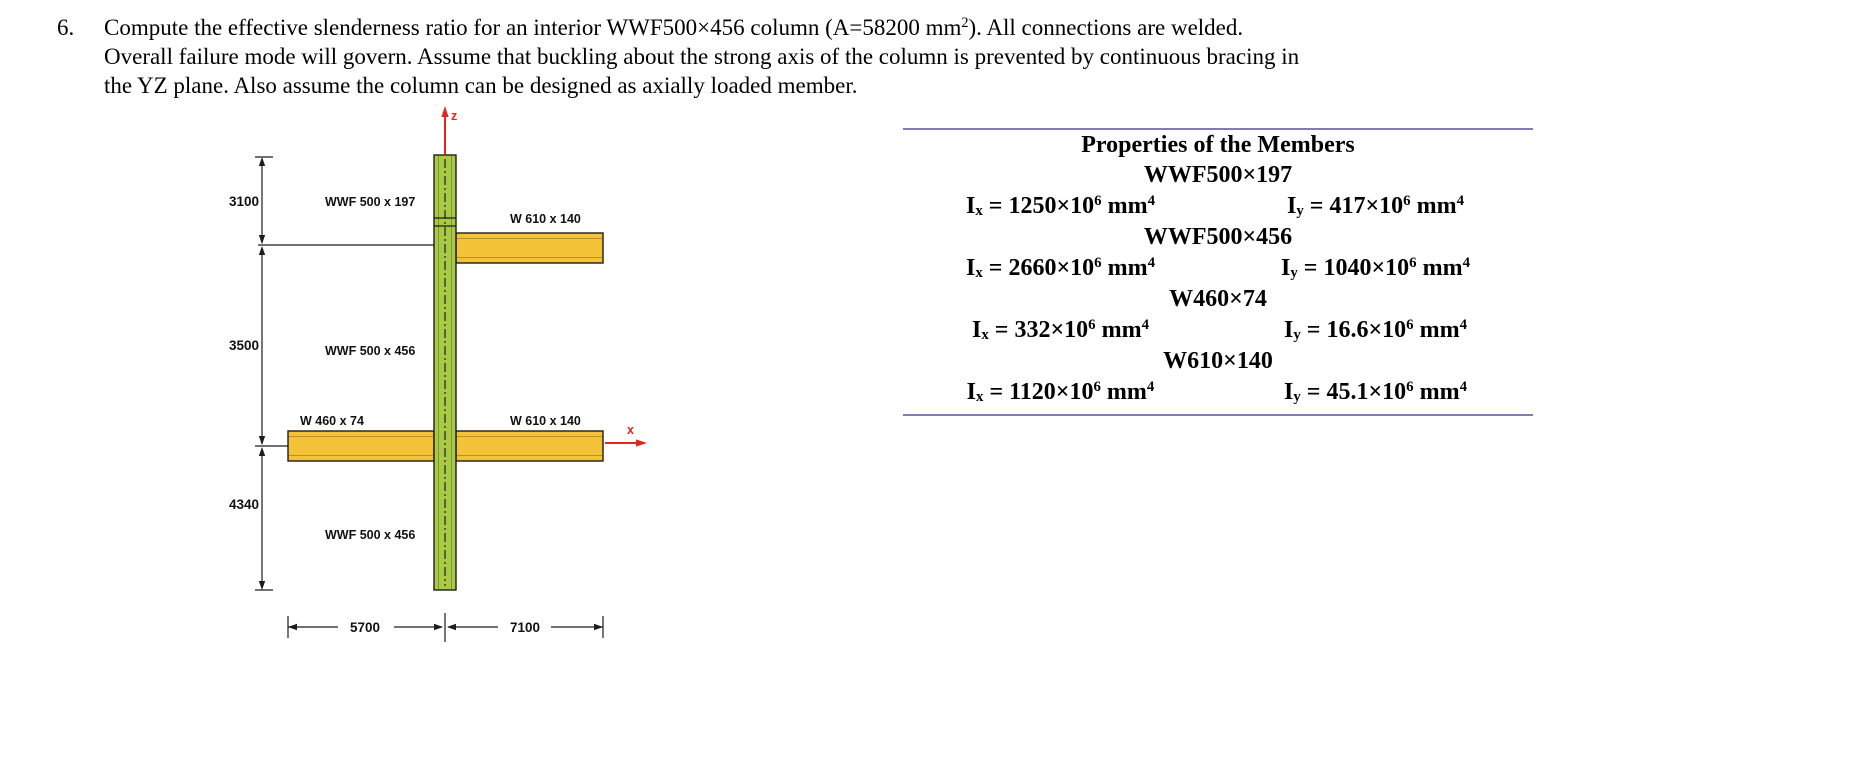  Describe the element at coordinates (1060, 206) in the screenshot. I see `ix-value: Ix = 1250×106 mm4` at that location.